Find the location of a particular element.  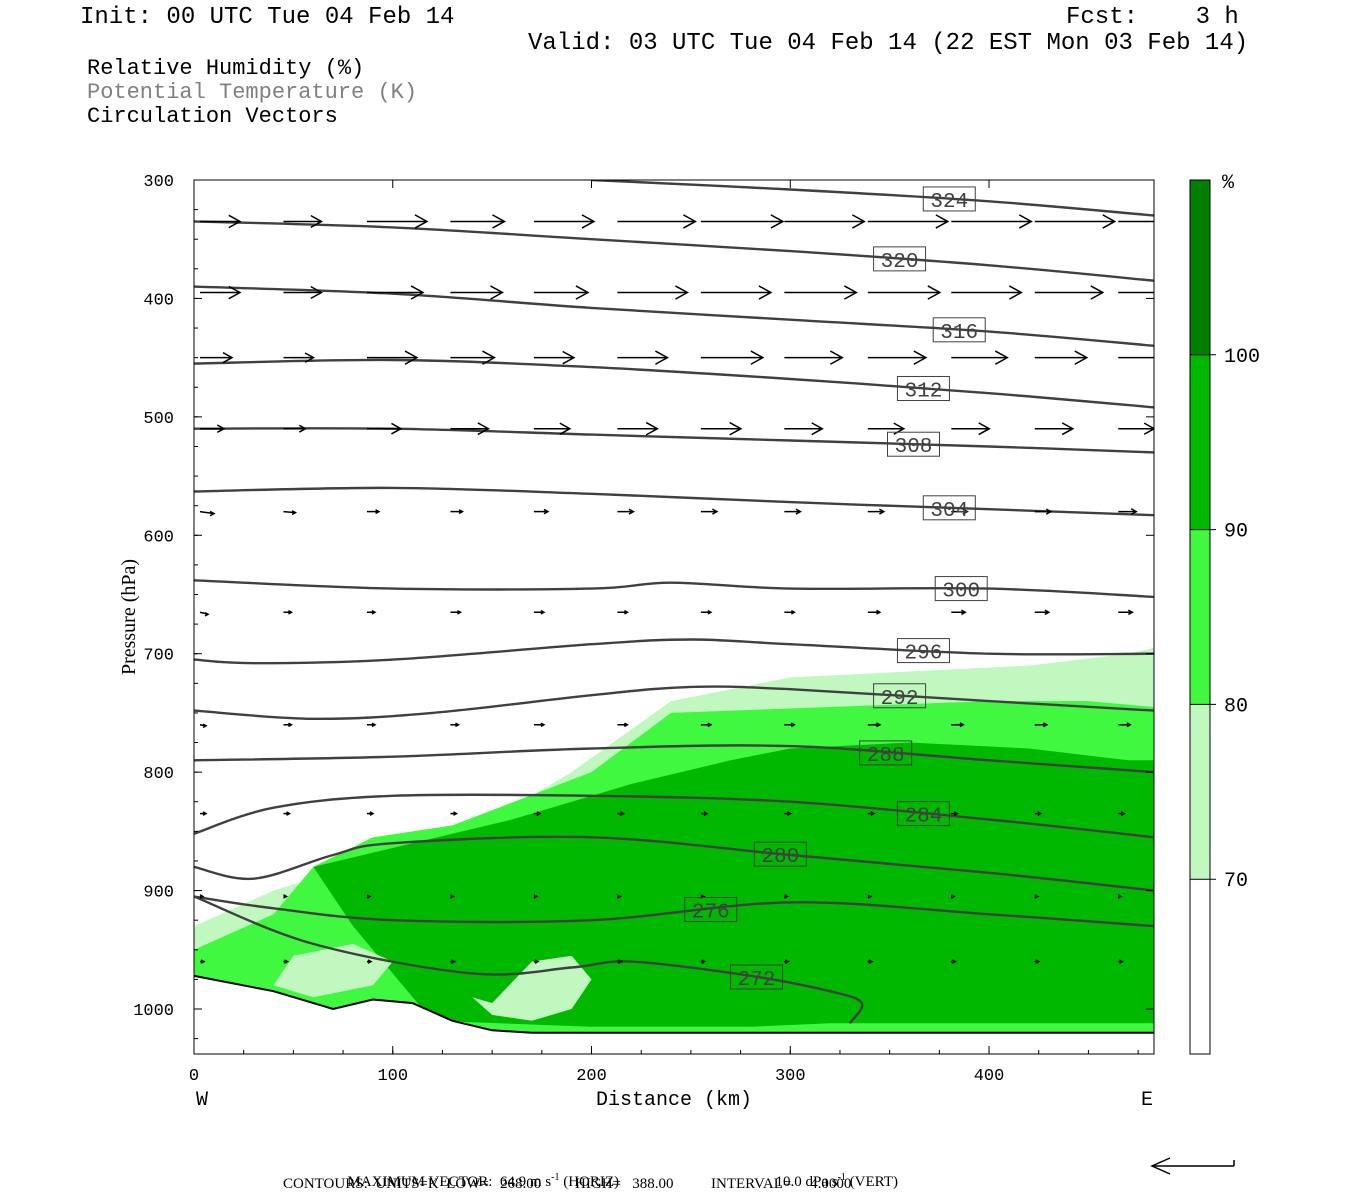

y-tick-label: 400 is located at coordinates (158, 300).